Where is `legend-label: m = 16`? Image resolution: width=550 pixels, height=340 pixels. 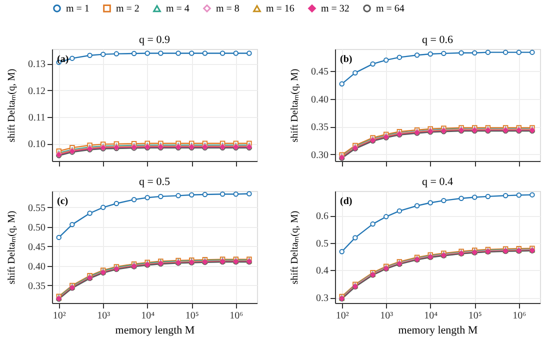
legend-label: m = 16 is located at coordinates (280, 9).